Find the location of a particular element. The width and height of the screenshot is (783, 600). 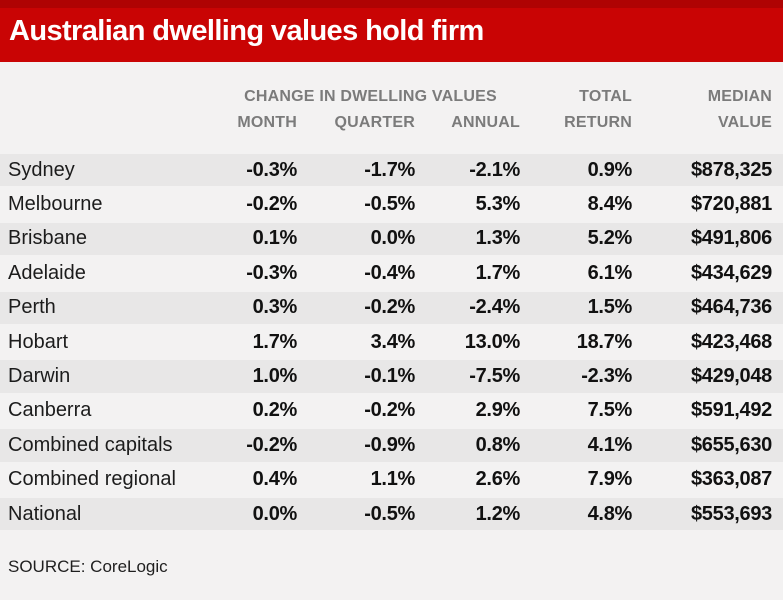

cell-median-value: $363,087 is located at coordinates (731, 479).